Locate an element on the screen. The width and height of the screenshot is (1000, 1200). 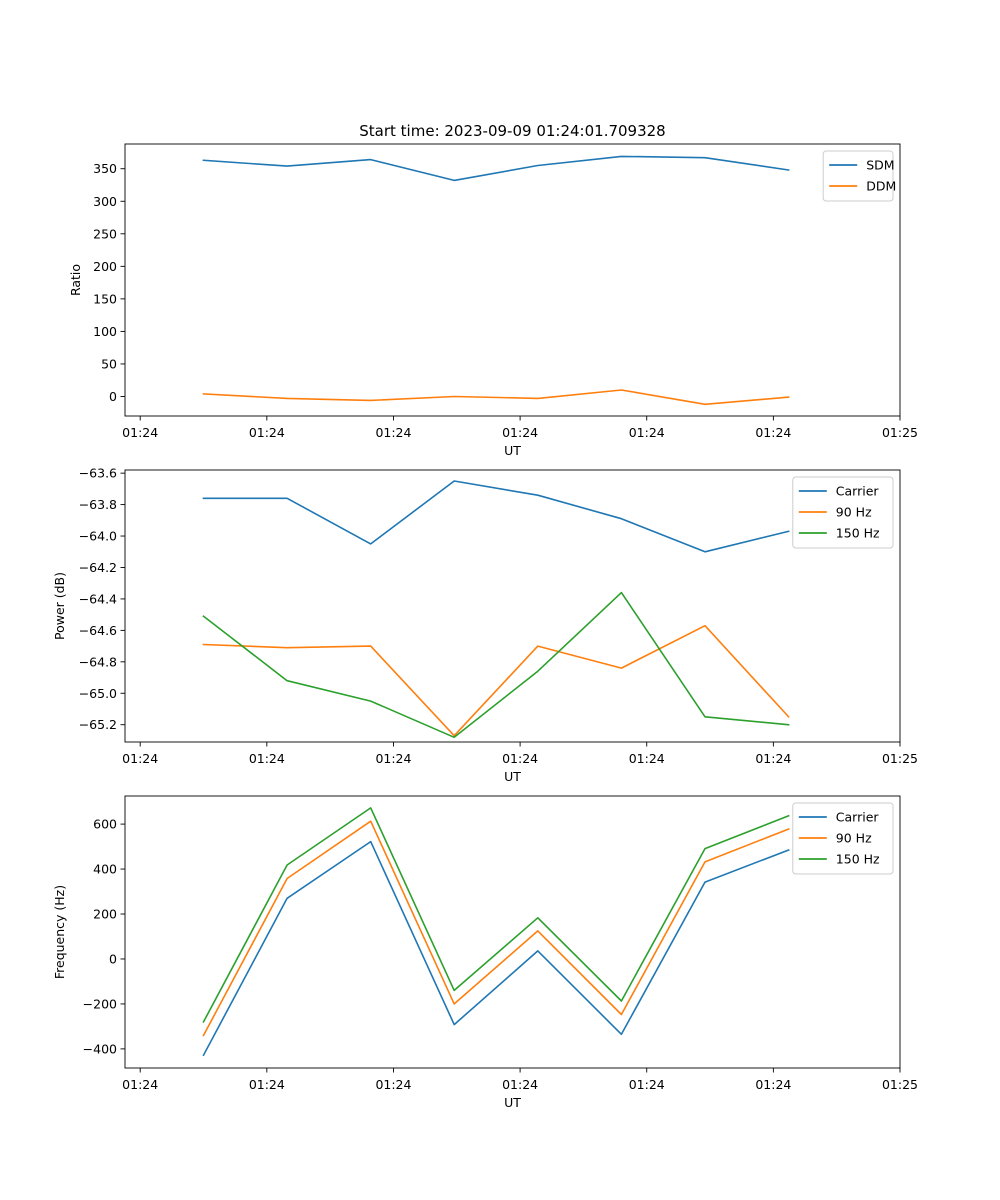
series-line-sdm is located at coordinates (496, 168).